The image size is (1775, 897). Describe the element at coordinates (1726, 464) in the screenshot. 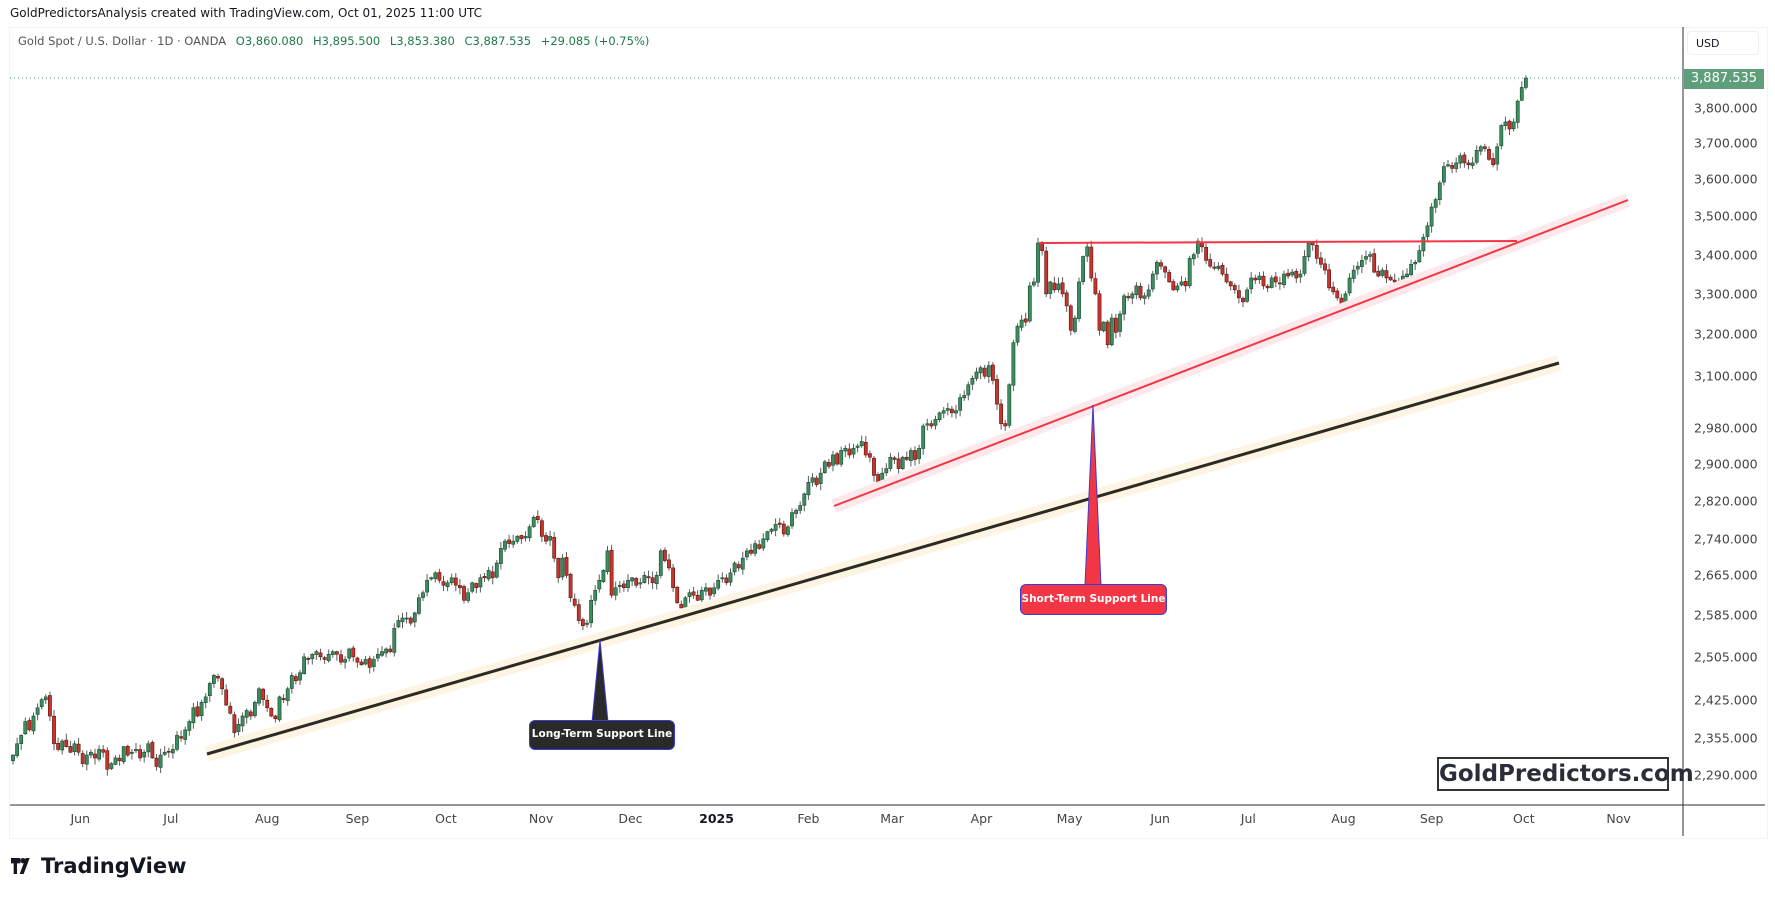

I see `price-tick-label: 2,900.000` at that location.